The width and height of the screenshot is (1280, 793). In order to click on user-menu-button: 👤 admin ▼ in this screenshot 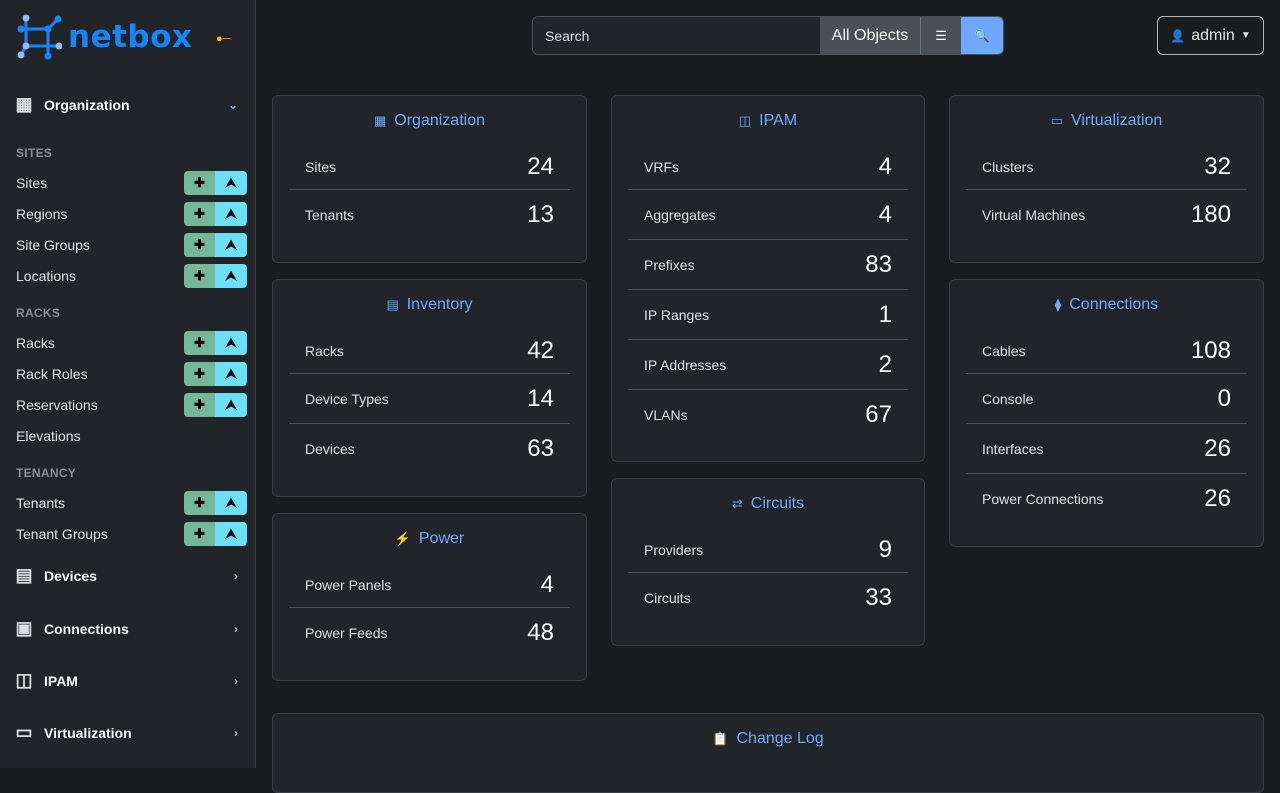, I will do `click(1210, 35)`.